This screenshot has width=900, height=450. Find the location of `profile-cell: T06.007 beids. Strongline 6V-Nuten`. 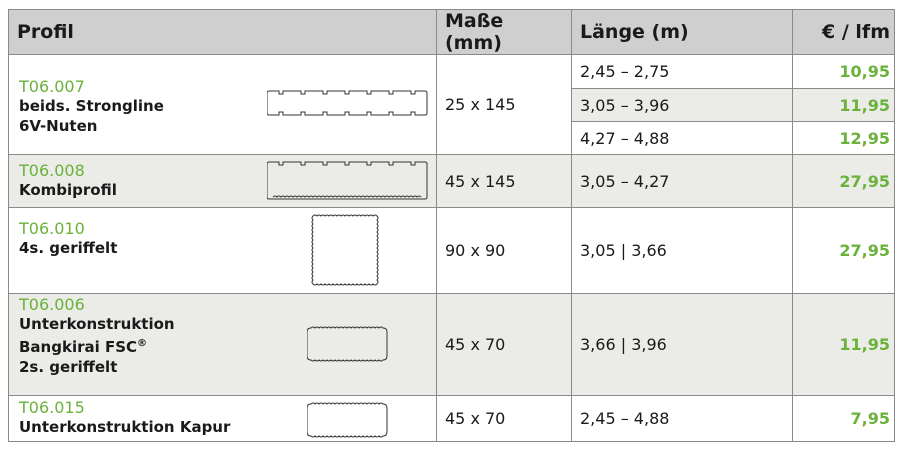

profile-cell: T06.007 beids. Strongline 6V-Nuten is located at coordinates (222, 104).